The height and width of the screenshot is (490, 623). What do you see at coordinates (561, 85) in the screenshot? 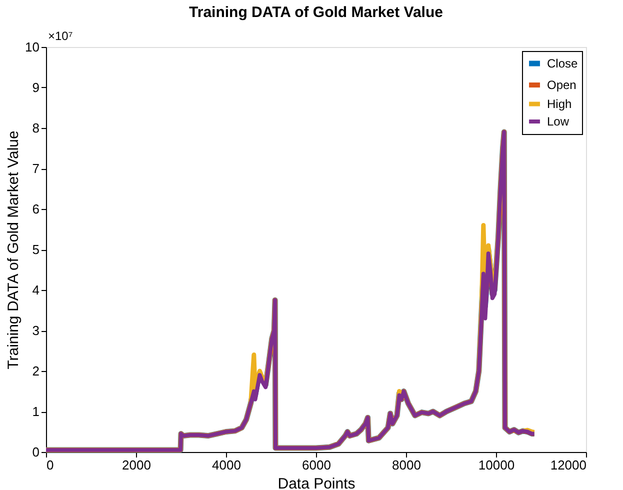
I see `legend-label: Open` at bounding box center [561, 85].